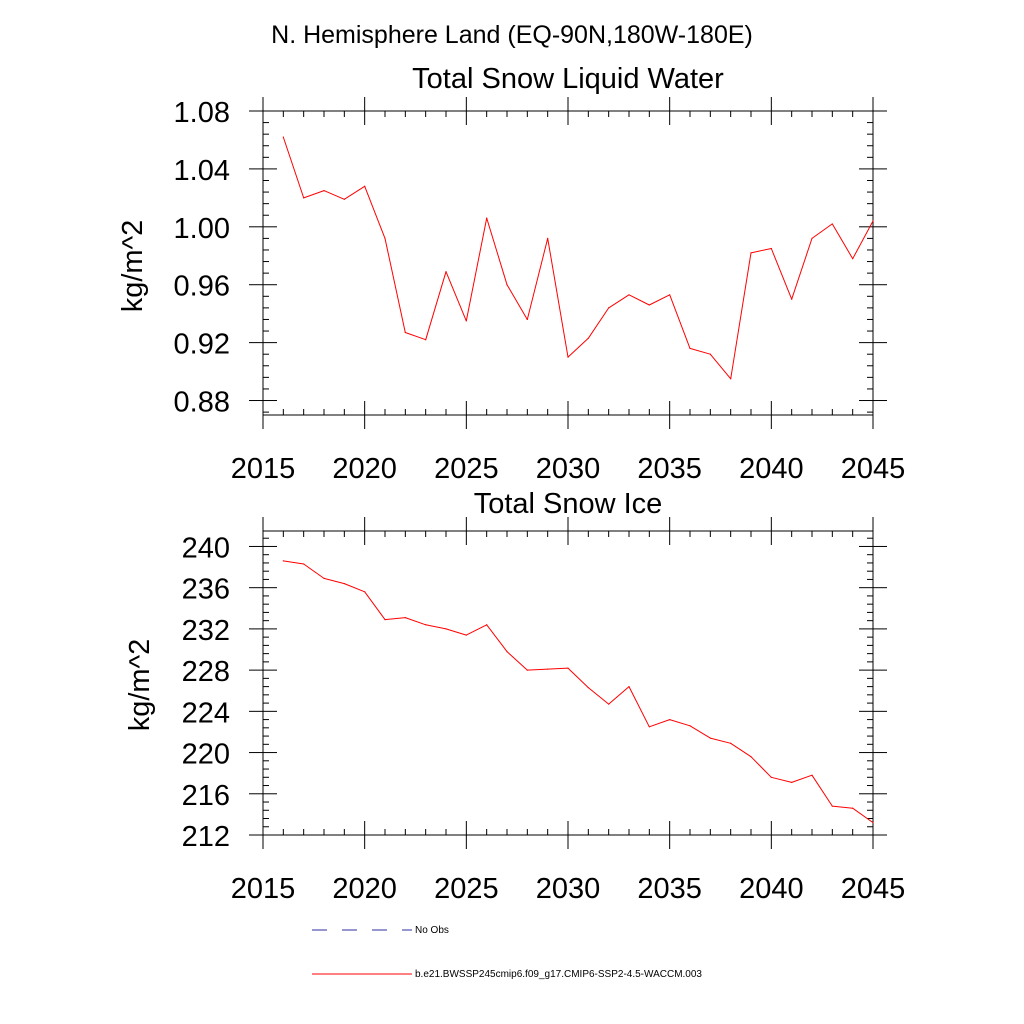 The image size is (1024, 1024). Describe the element at coordinates (568, 504) in the screenshot. I see `chart-title: Total Snow Ice` at that location.